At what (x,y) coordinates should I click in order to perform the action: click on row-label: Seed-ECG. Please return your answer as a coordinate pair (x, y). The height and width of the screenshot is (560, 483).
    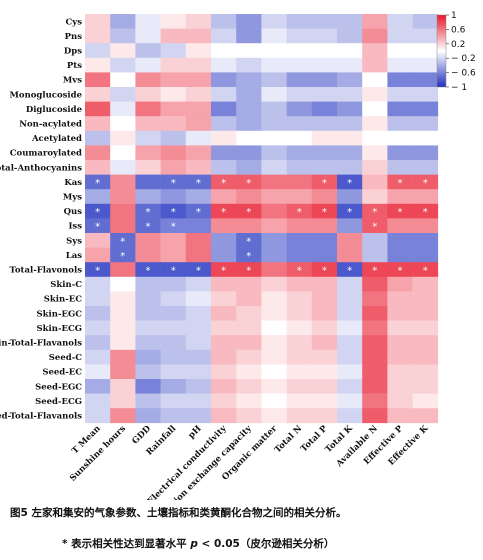
    Looking at the image, I should click on (58, 402).